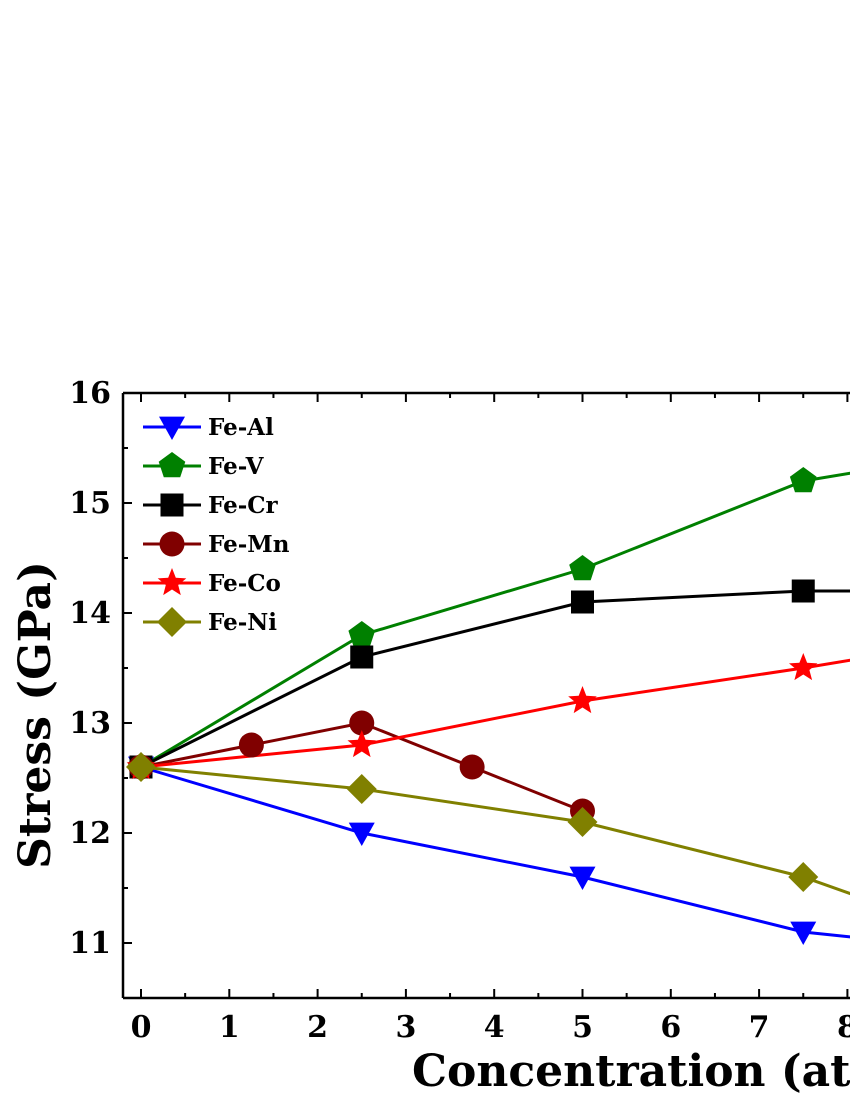  I want to click on x-tick-label: 5, so click(582, 1027).